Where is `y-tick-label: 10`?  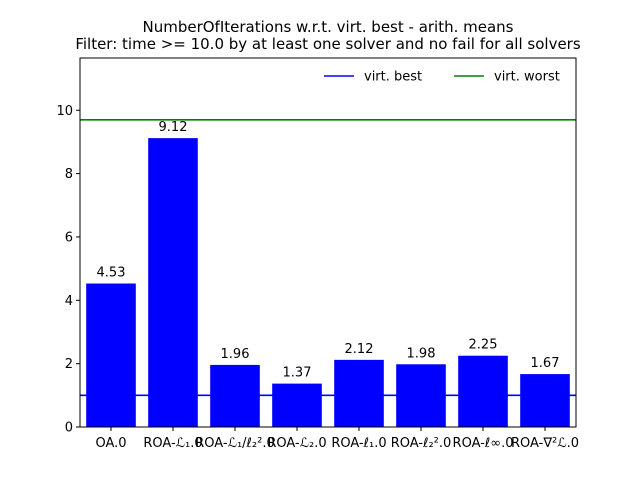
y-tick-label: 10 is located at coordinates (64, 111).